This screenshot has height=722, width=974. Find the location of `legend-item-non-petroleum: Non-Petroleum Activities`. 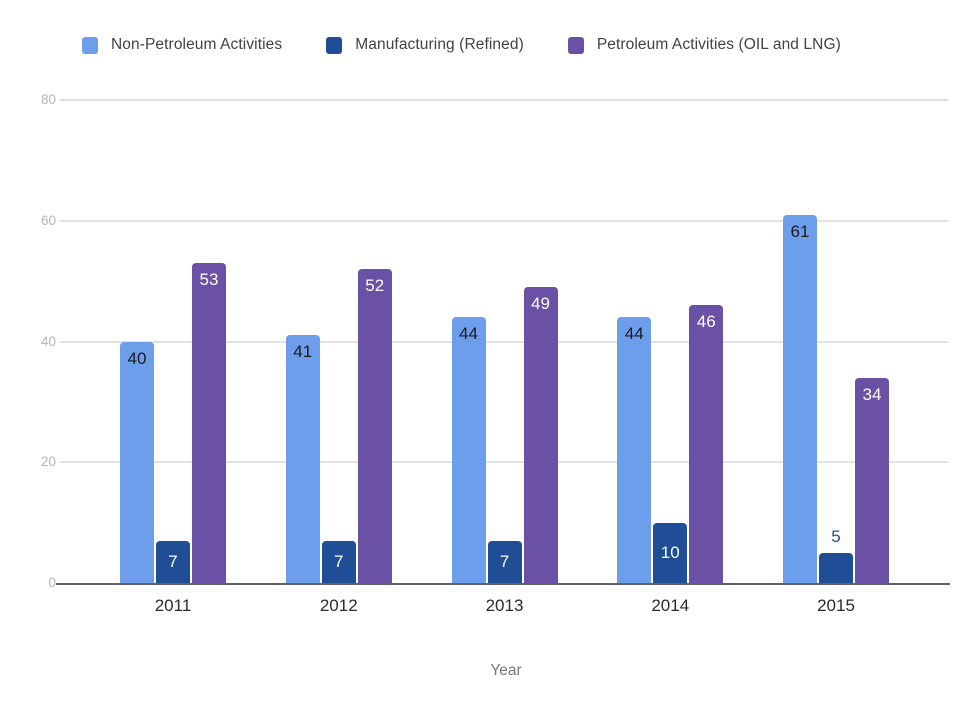

legend-item-non-petroleum: Non-Petroleum Activities is located at coordinates (182, 45).